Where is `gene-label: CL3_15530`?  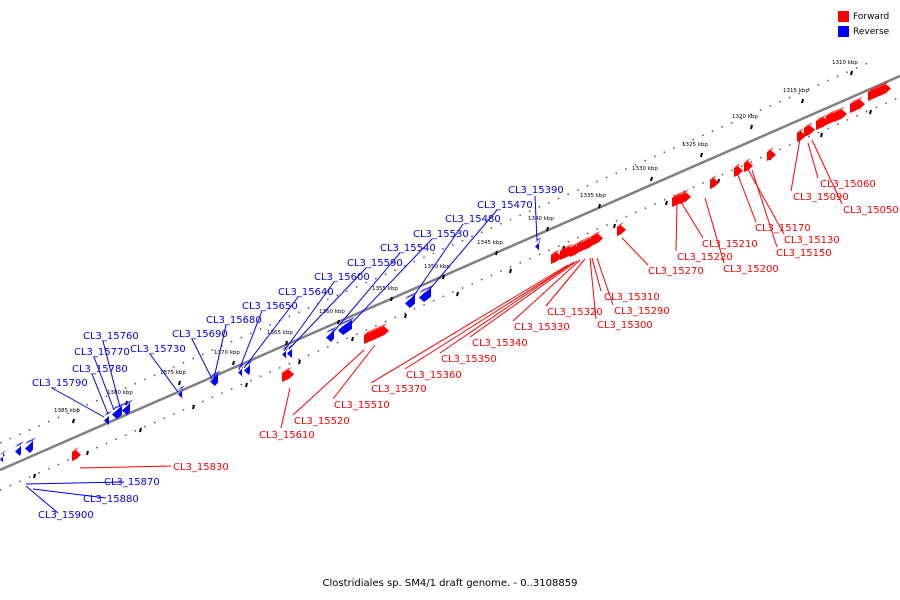 gene-label: CL3_15530 is located at coordinates (441, 234).